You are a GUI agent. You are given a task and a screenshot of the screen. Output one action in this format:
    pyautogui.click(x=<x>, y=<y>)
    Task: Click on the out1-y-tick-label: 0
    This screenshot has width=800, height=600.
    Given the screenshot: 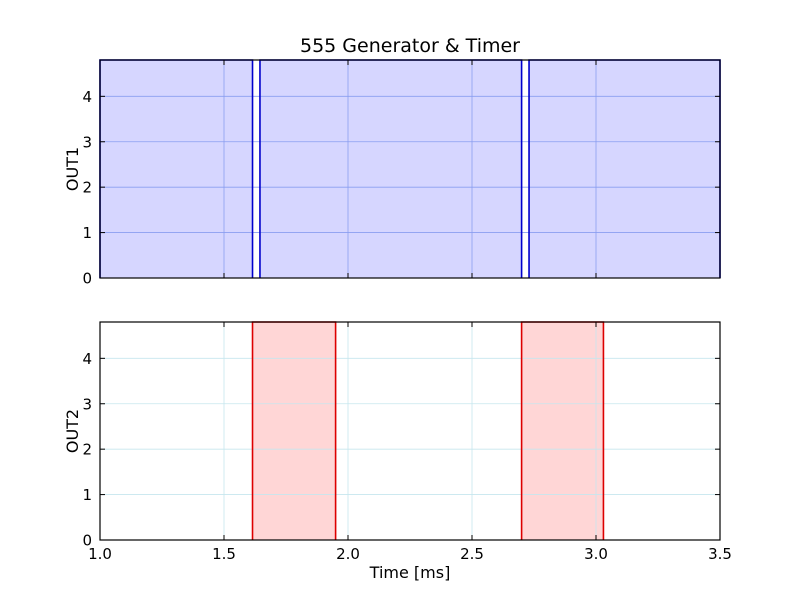 What is the action you would take?
    pyautogui.click(x=87, y=279)
    